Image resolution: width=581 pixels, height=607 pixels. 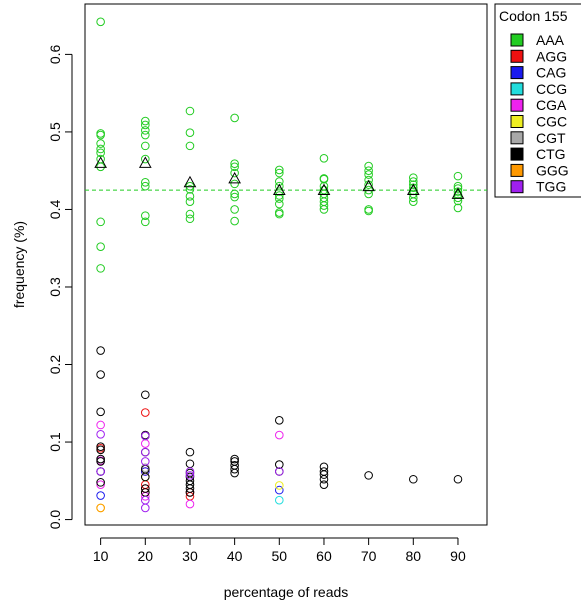 I want to click on legend-entry-TGG: TGG, so click(x=538, y=187).